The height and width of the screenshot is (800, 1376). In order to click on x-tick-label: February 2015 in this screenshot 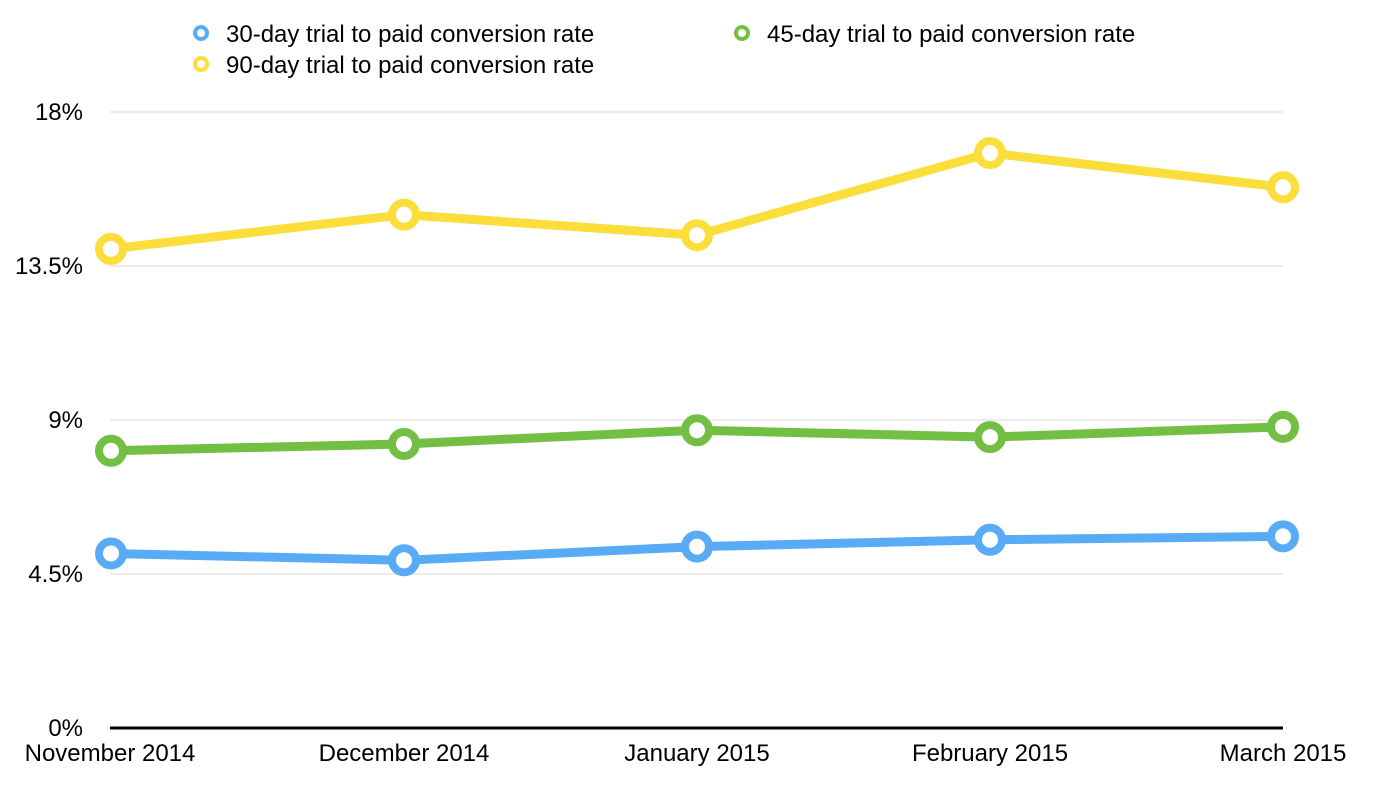, I will do `click(990, 753)`.